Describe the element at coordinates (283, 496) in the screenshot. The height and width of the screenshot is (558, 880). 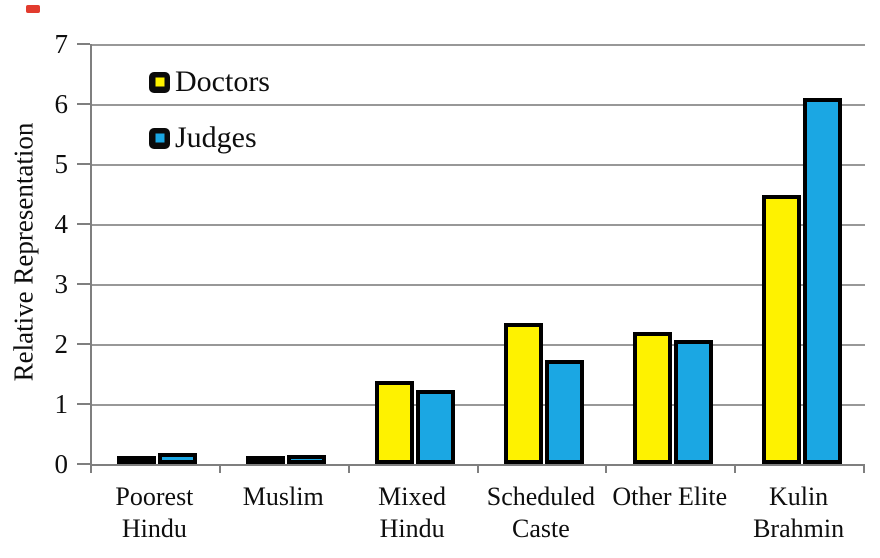
I see `x-category-label: Muslim` at that location.